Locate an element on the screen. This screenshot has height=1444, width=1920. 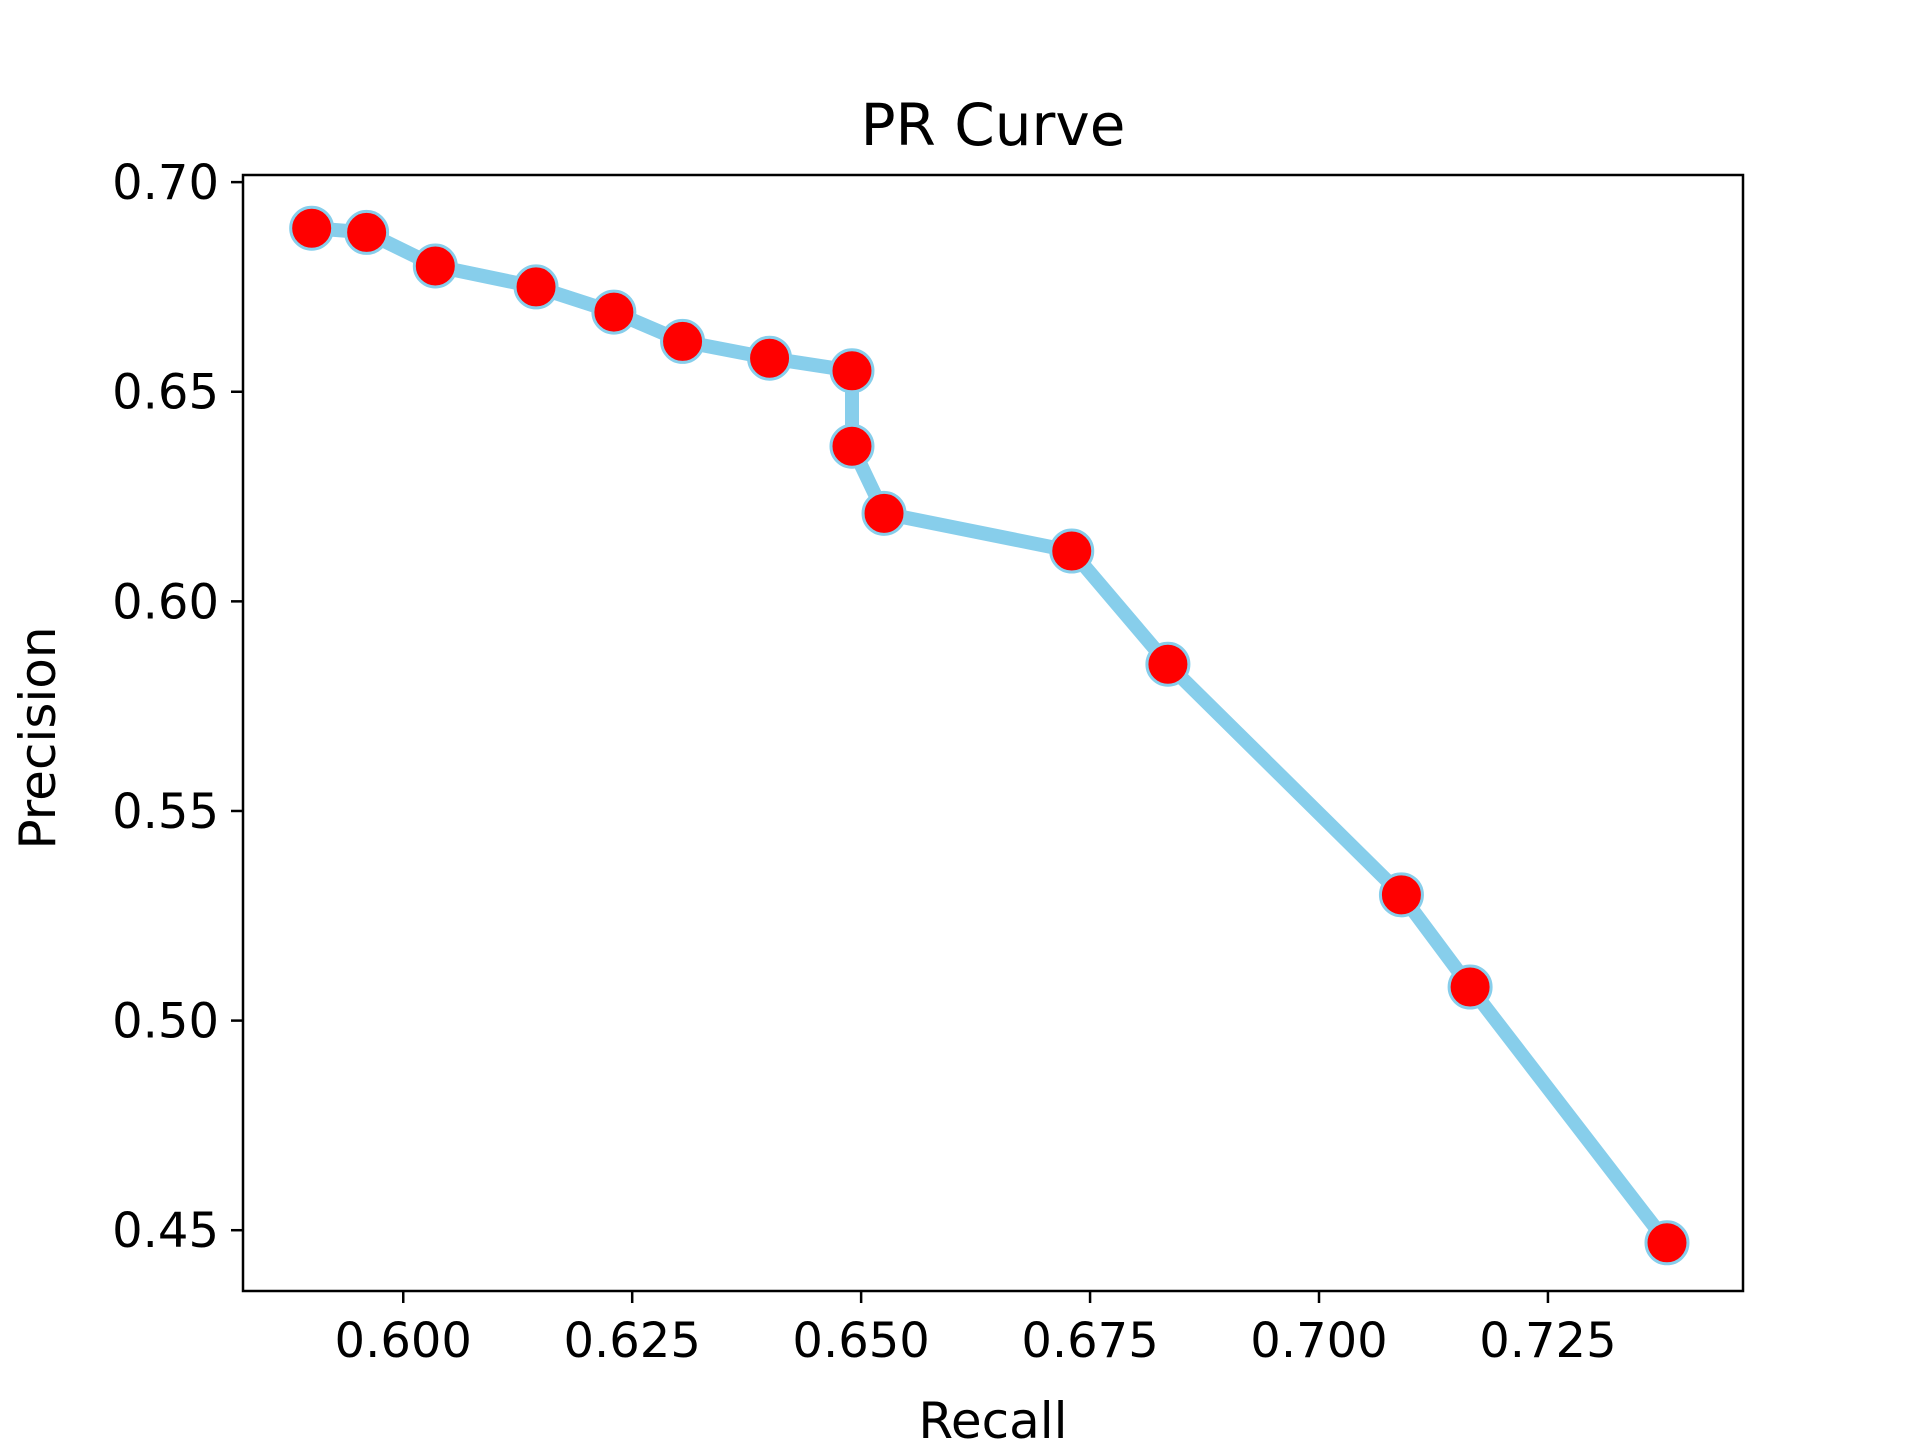
x-tick-label: 0.600 is located at coordinates (403, 1341).